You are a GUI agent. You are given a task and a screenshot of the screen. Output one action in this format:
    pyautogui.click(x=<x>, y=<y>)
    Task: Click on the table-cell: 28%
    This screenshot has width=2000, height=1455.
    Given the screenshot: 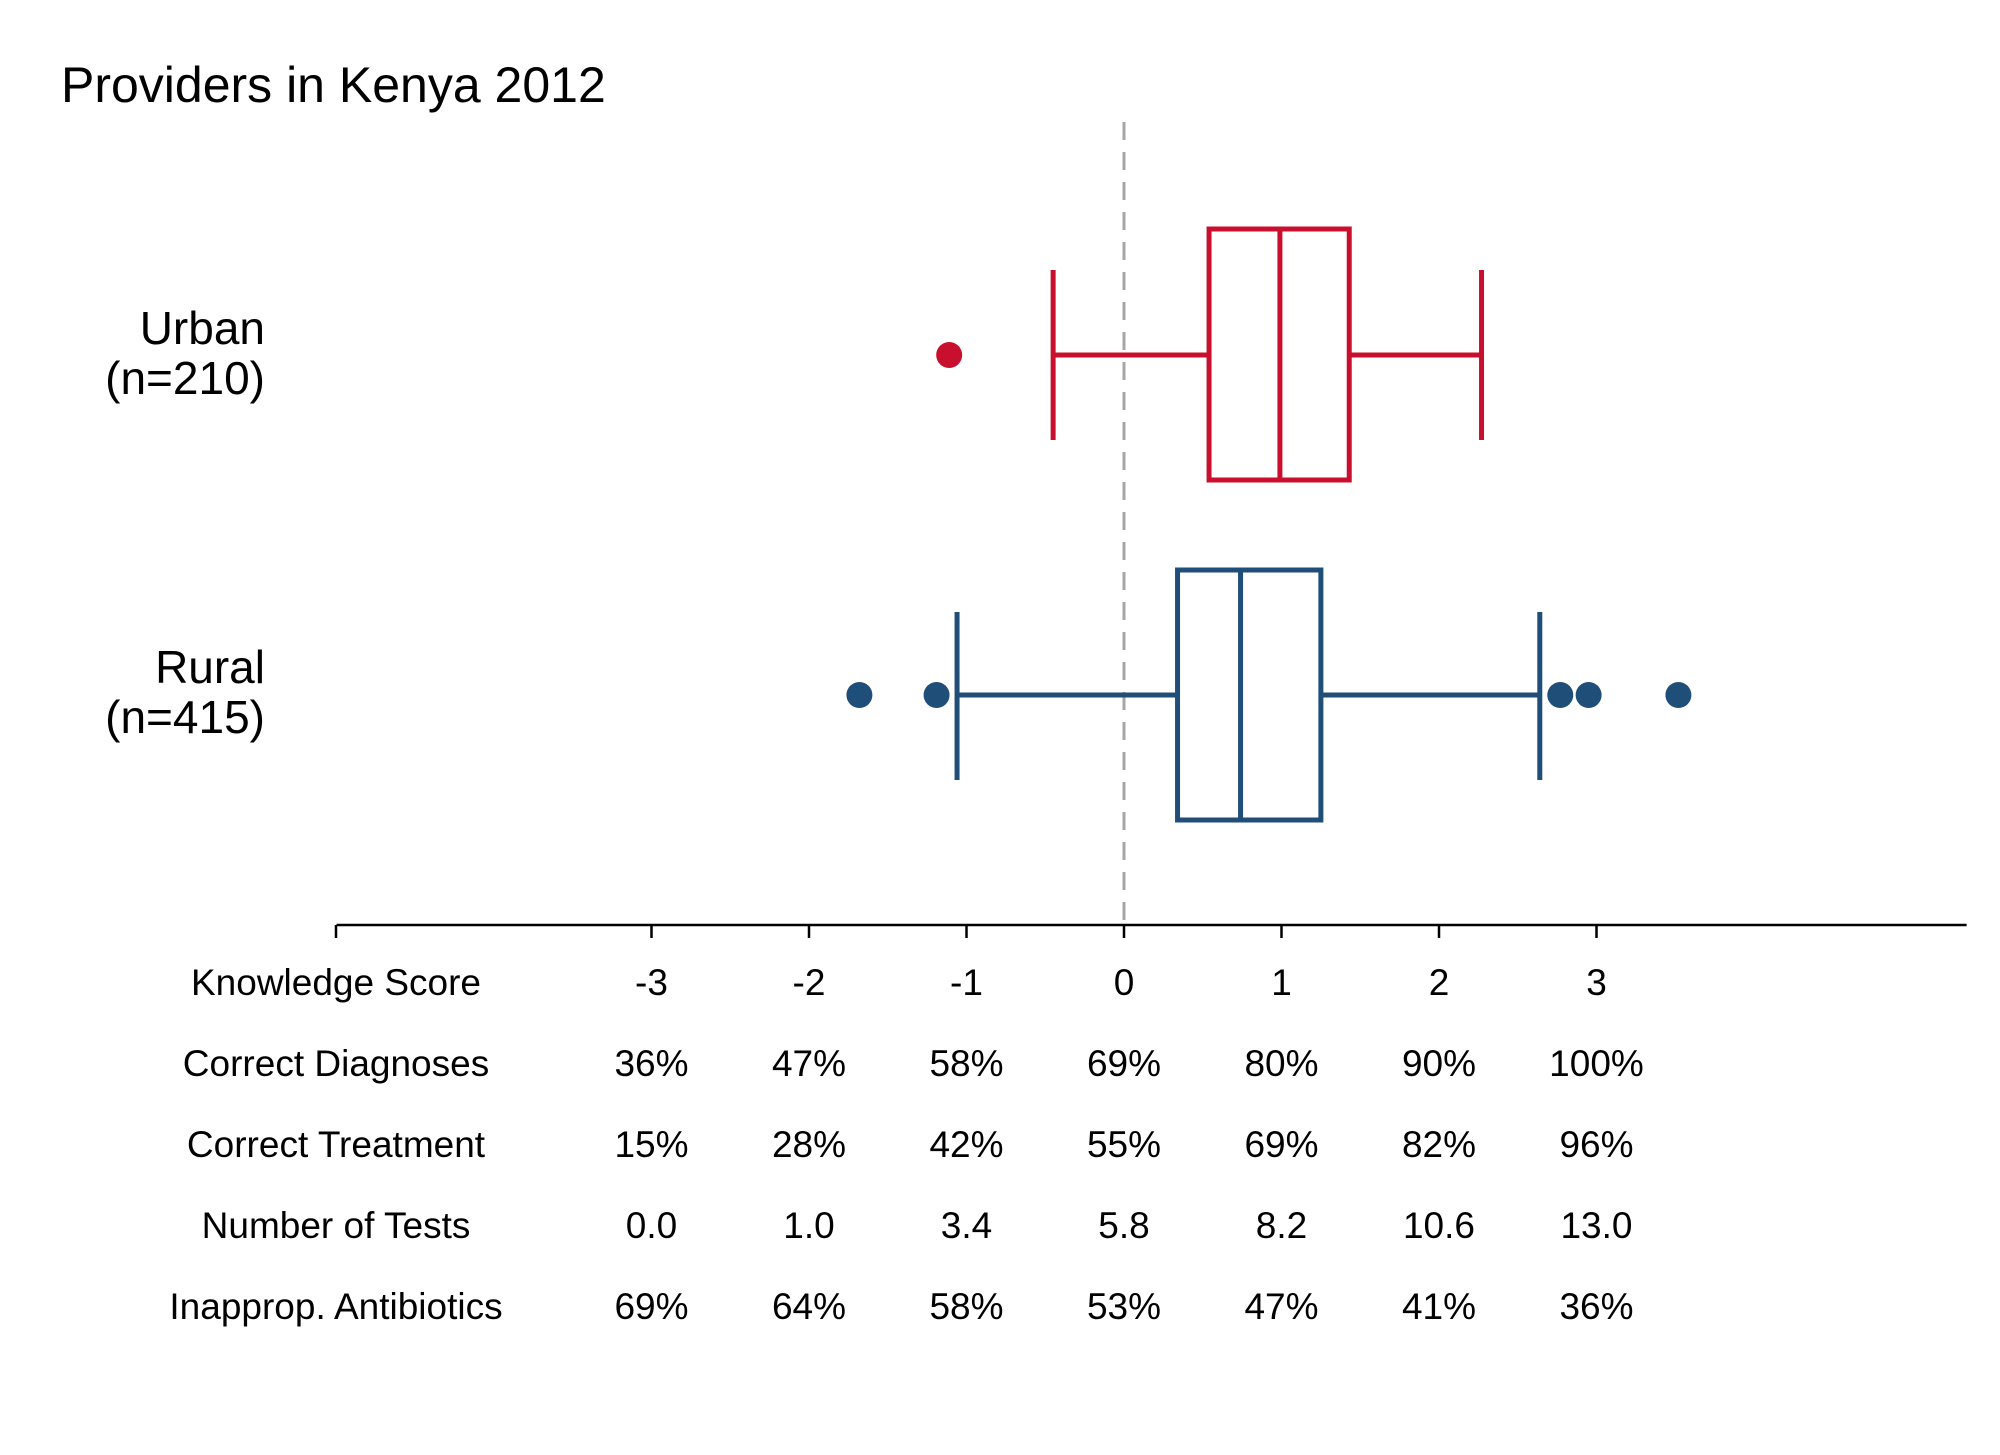 What is the action you would take?
    pyautogui.click(x=809, y=1144)
    